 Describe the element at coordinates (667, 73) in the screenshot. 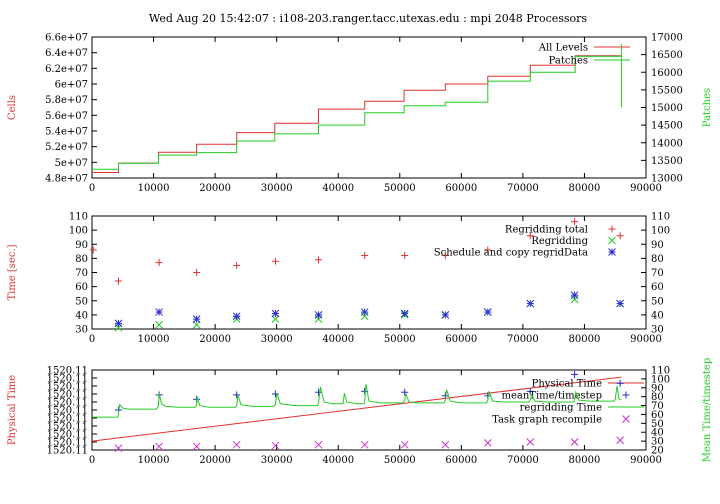

I see `y2-tick-label: 16000` at that location.